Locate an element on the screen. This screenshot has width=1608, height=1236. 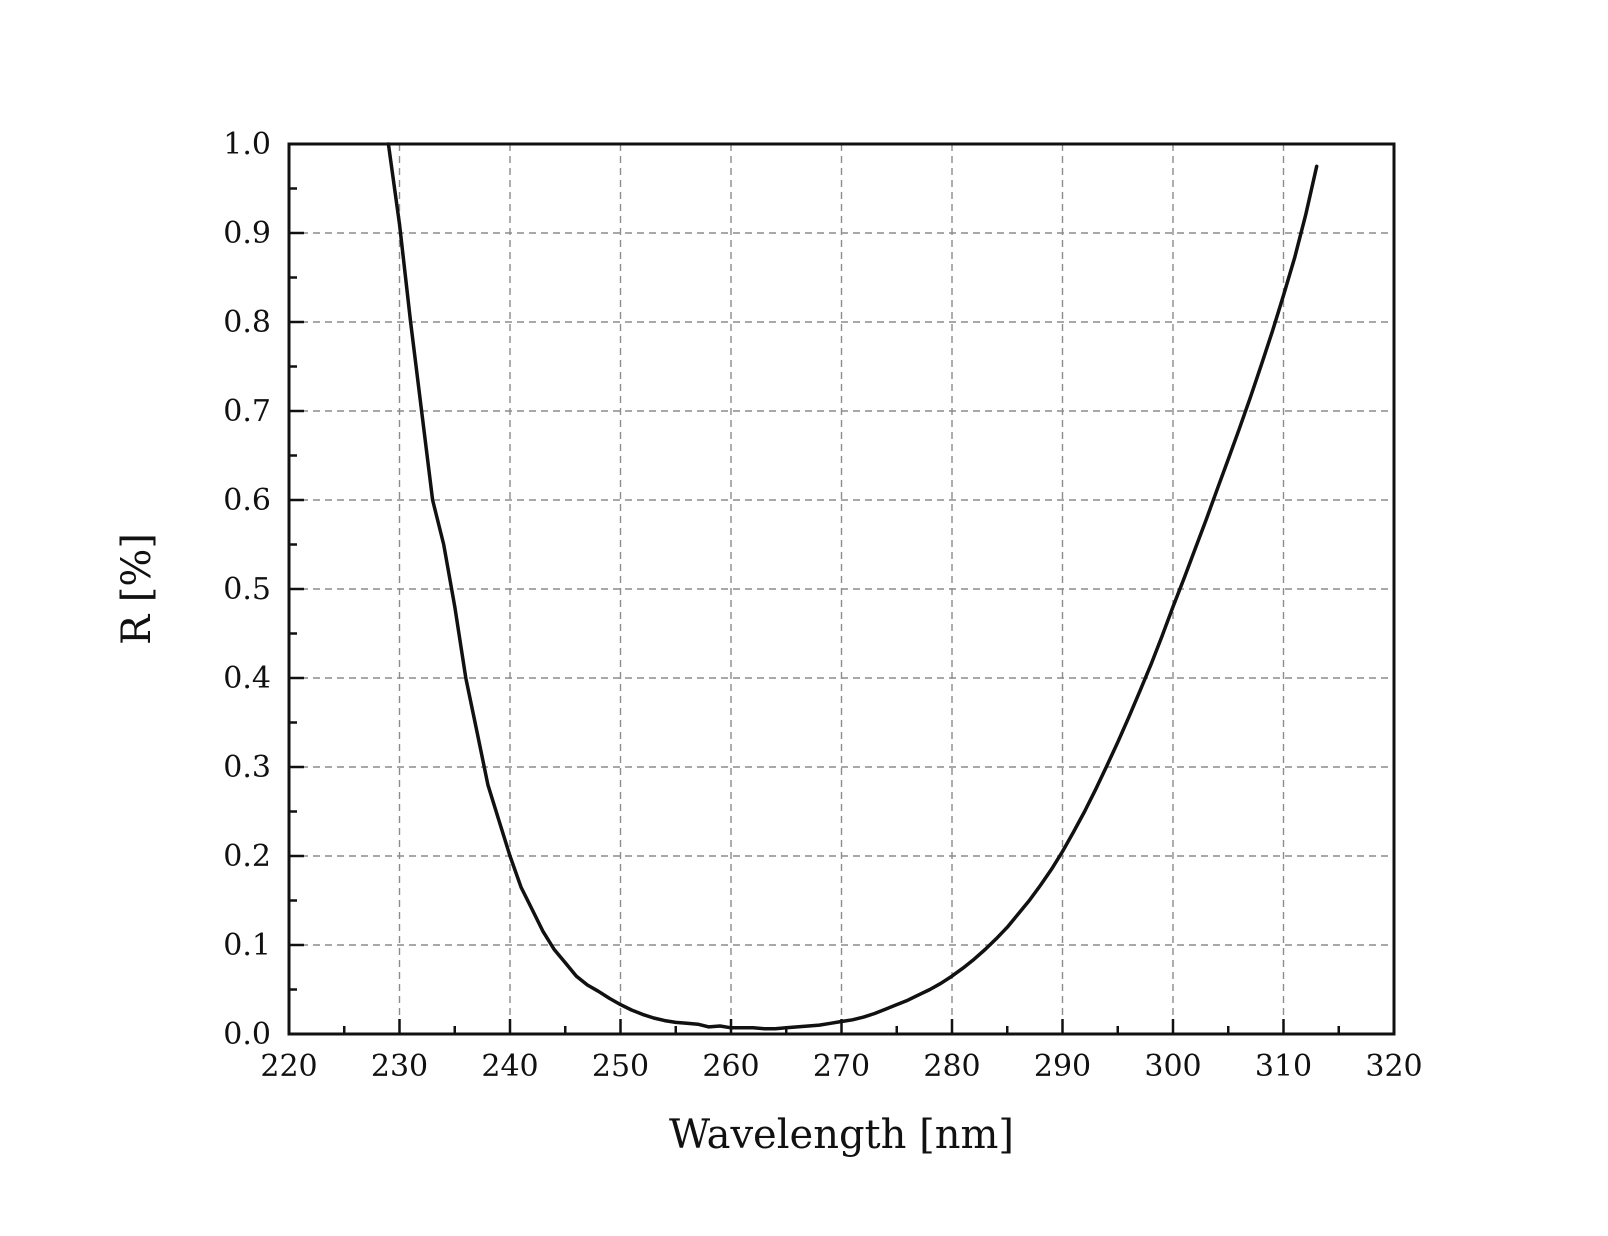
y-tick-label: 1.0 is located at coordinates (247, 144).